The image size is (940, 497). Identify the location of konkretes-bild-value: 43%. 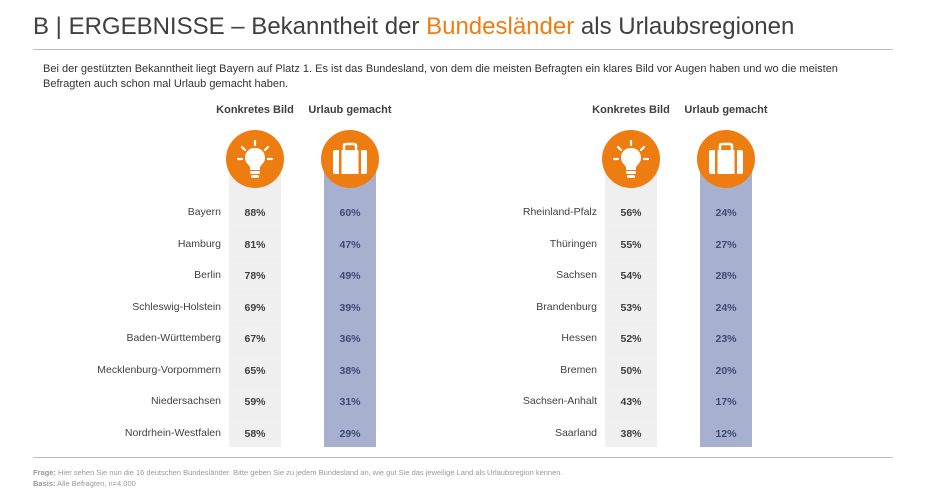
(631, 402).